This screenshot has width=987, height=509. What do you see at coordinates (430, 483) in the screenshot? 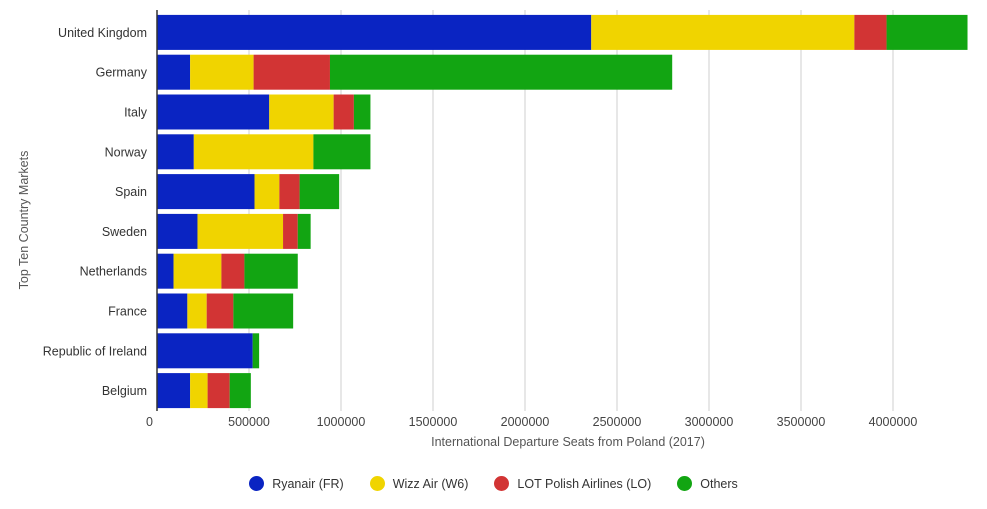
I see `legend-label: Wizz Air (W6)` at bounding box center [430, 483].